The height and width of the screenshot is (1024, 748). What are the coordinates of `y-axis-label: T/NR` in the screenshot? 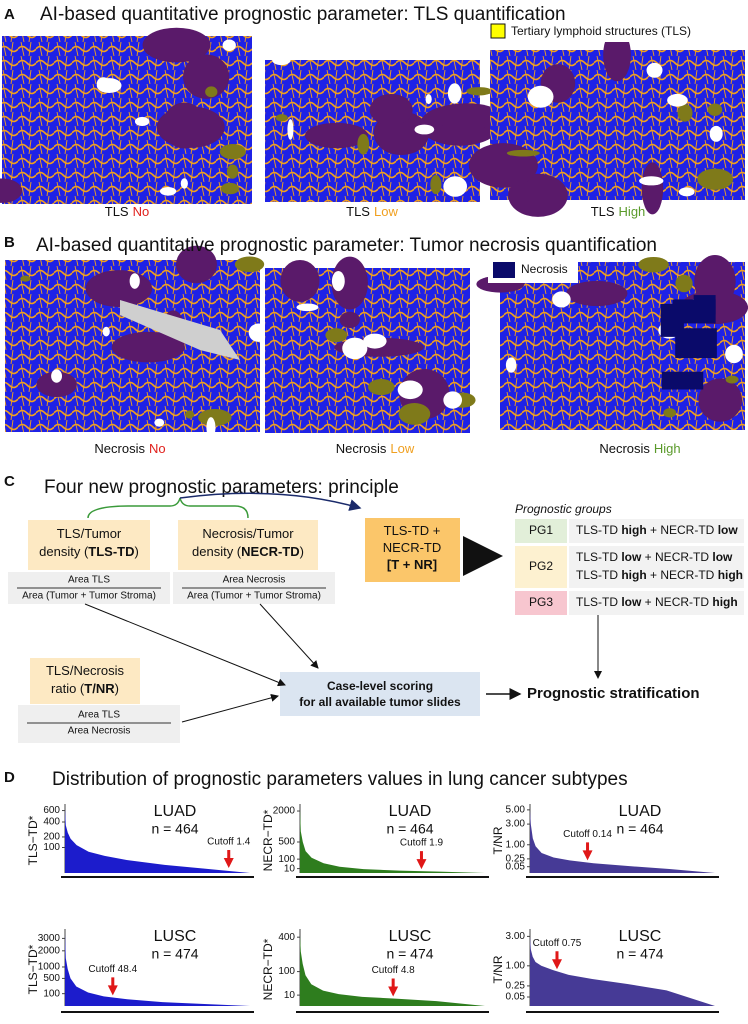 It's located at (498, 840).